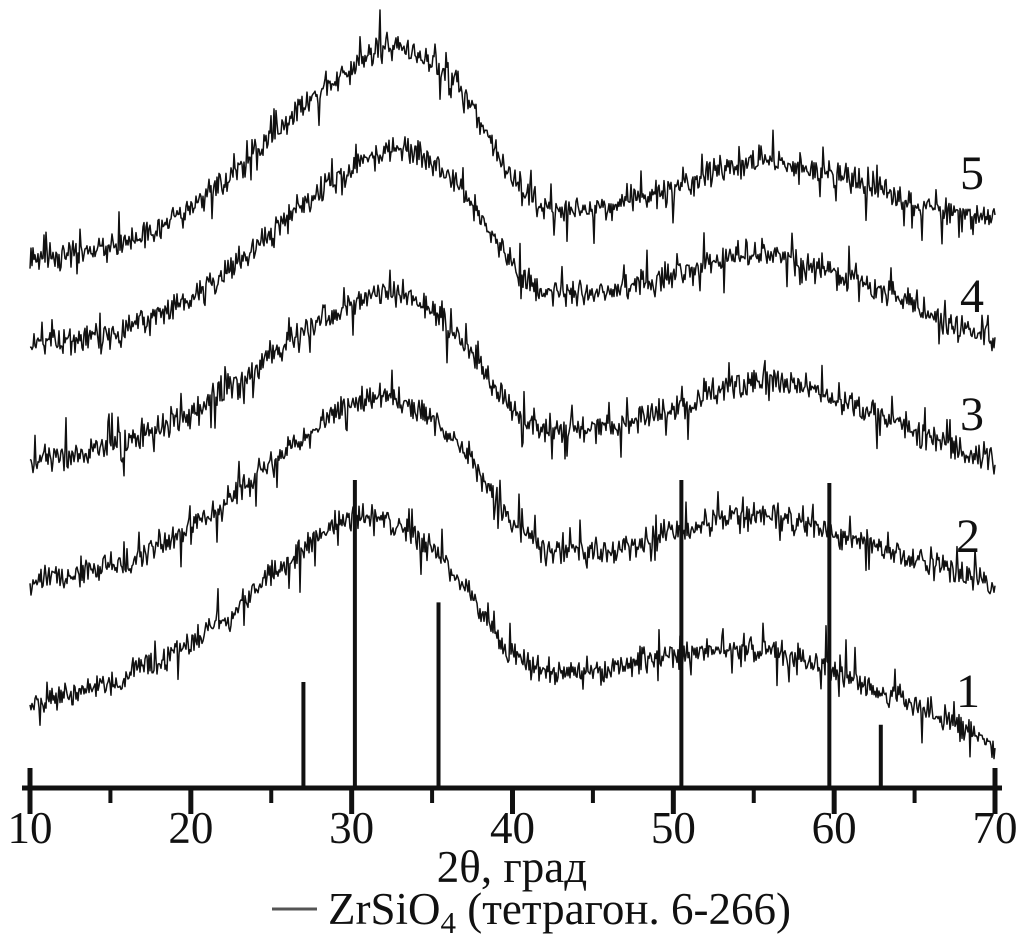 The height and width of the screenshot is (940, 1031). I want to click on curve-label-5: 5, so click(972, 173).